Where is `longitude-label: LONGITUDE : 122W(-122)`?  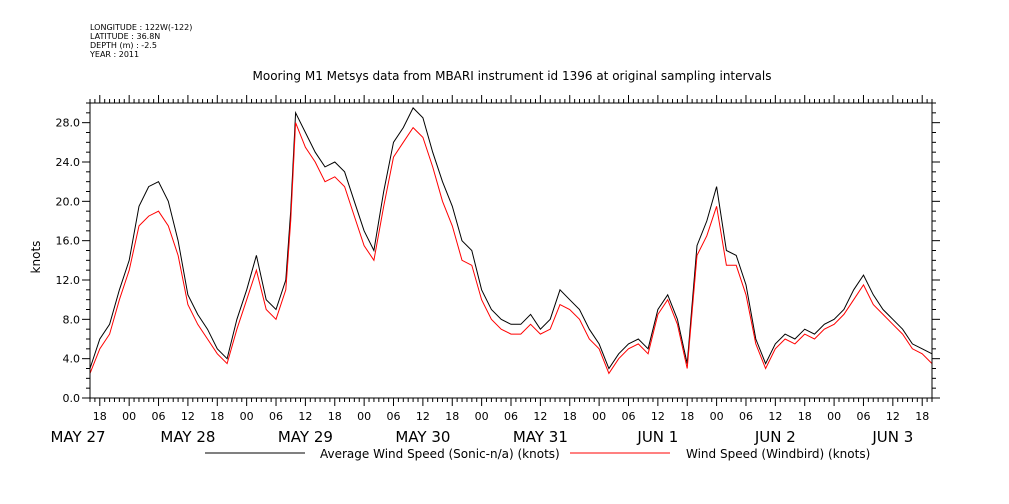
longitude-label: LONGITUDE : 122W(-122) is located at coordinates (141, 27).